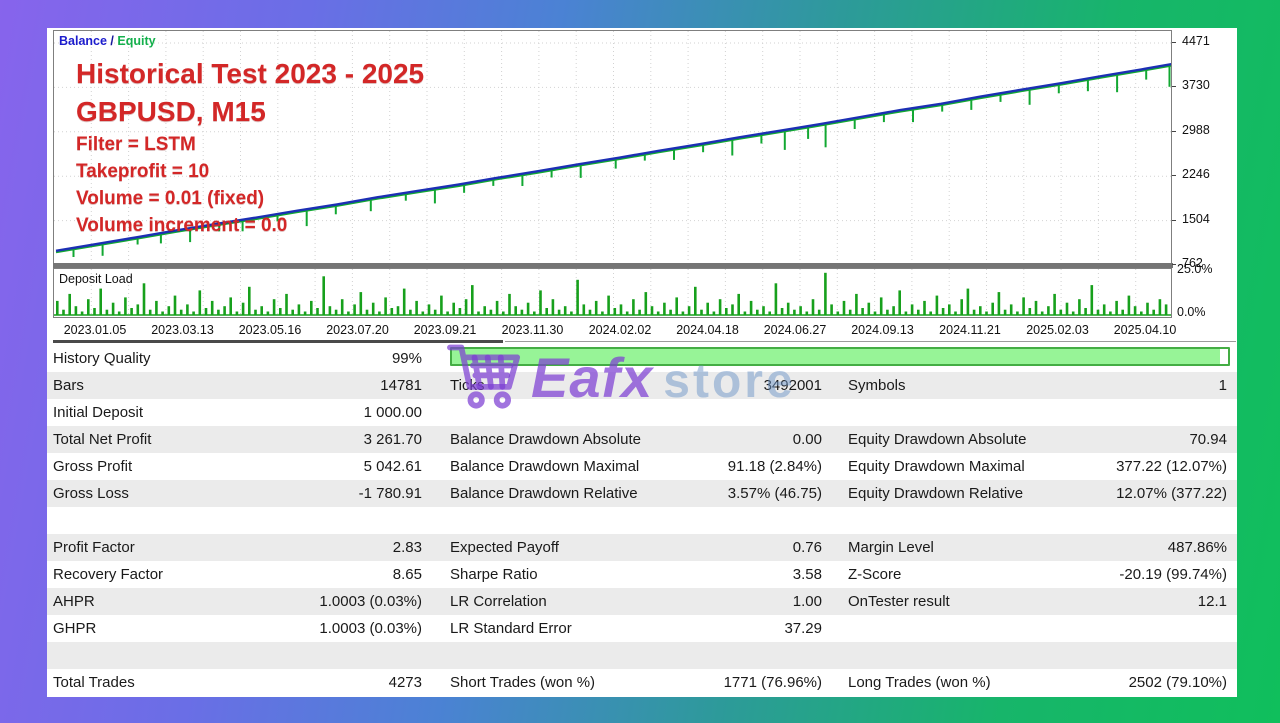 This screenshot has width=1280, height=723. Describe the element at coordinates (91, 493) in the screenshot. I see `stat-label: Gross Loss` at that location.